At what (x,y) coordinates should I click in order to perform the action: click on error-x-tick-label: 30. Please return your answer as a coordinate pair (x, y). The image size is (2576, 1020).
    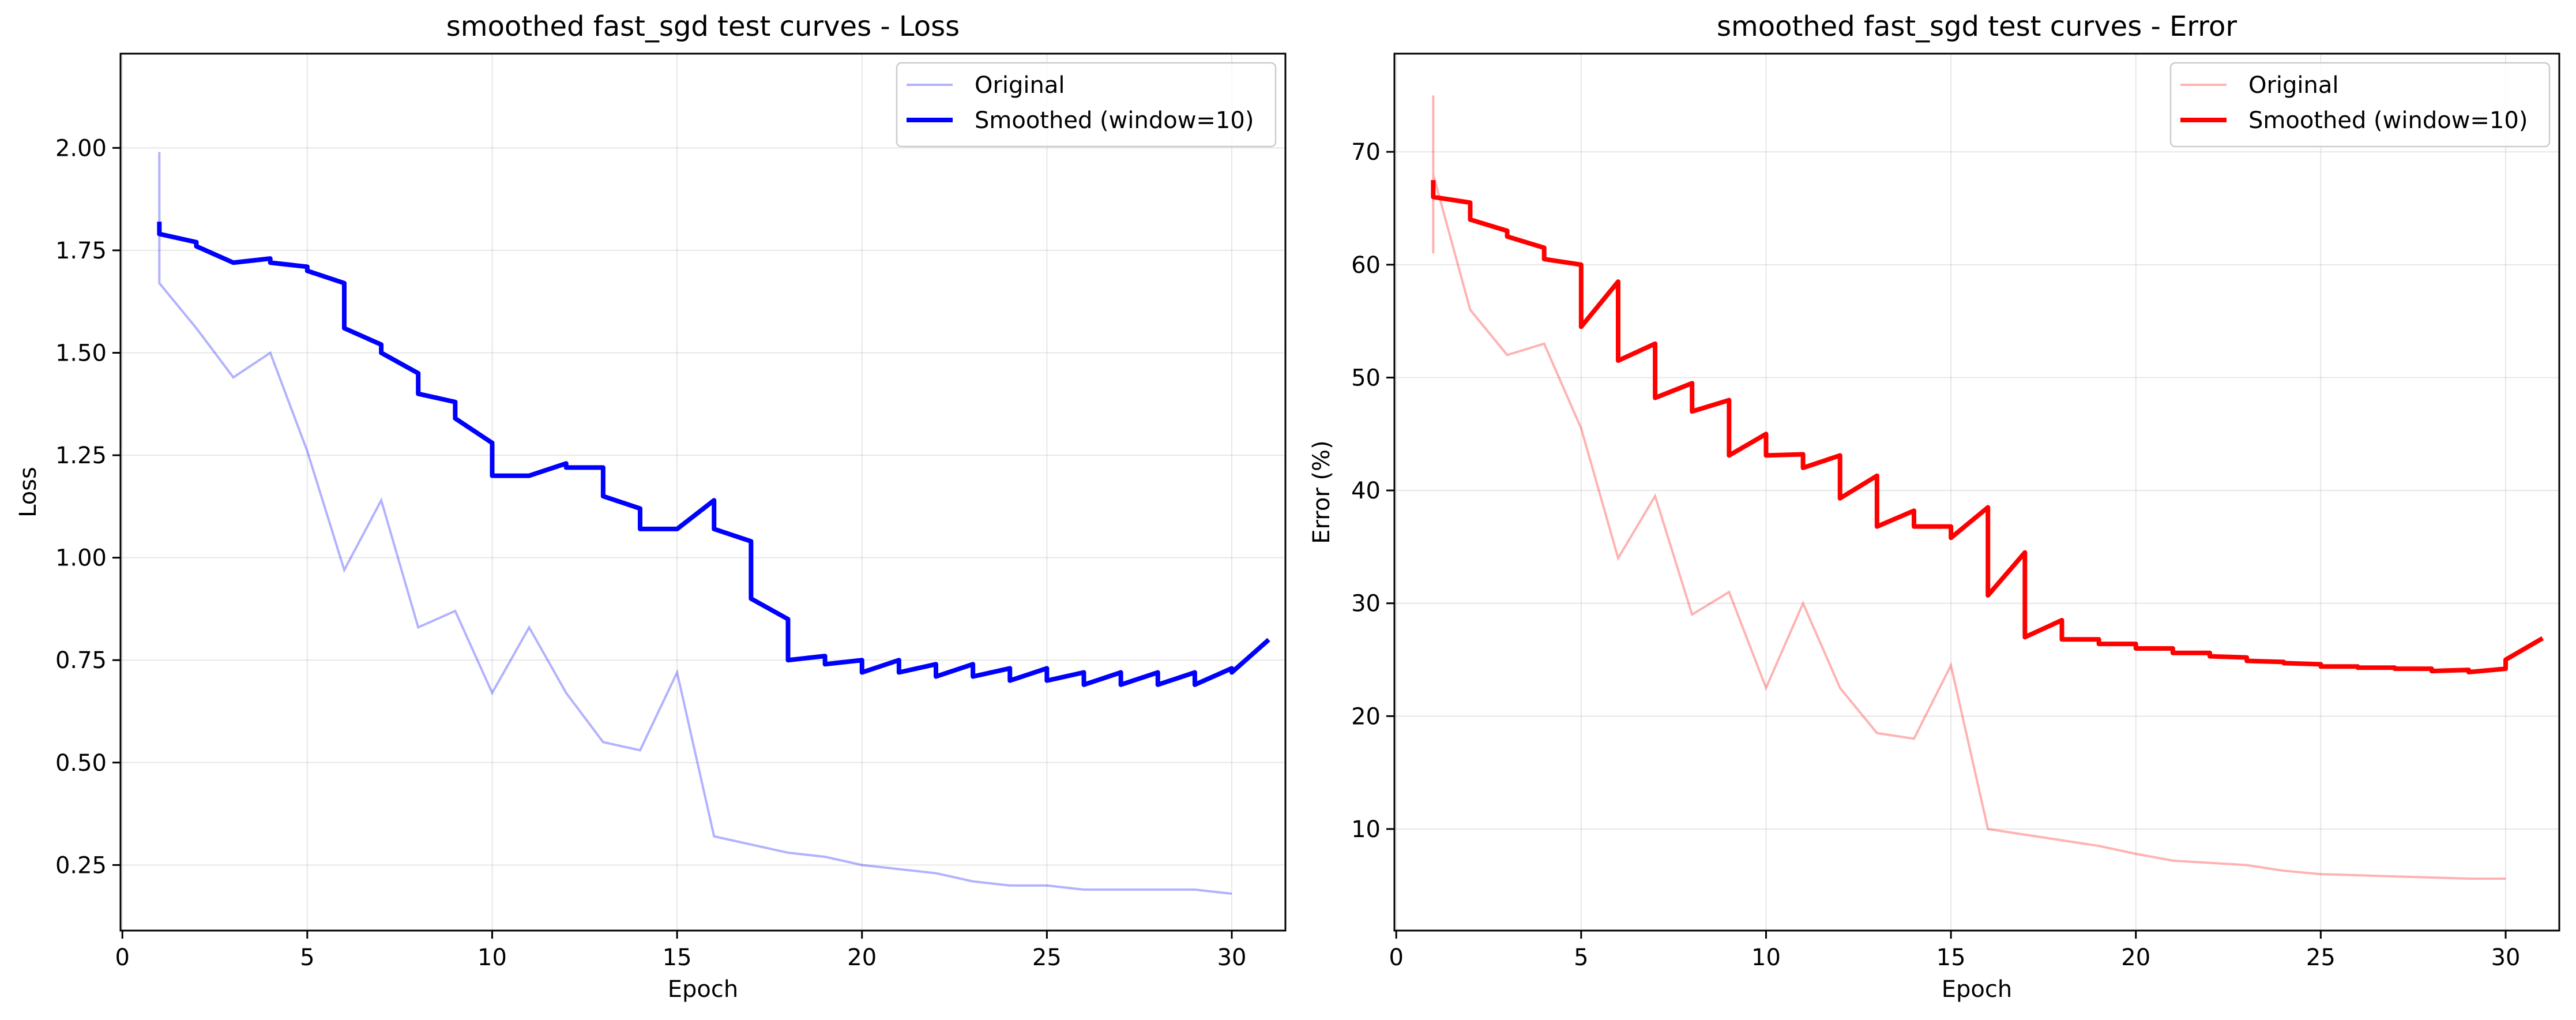
    Looking at the image, I should click on (2506, 957).